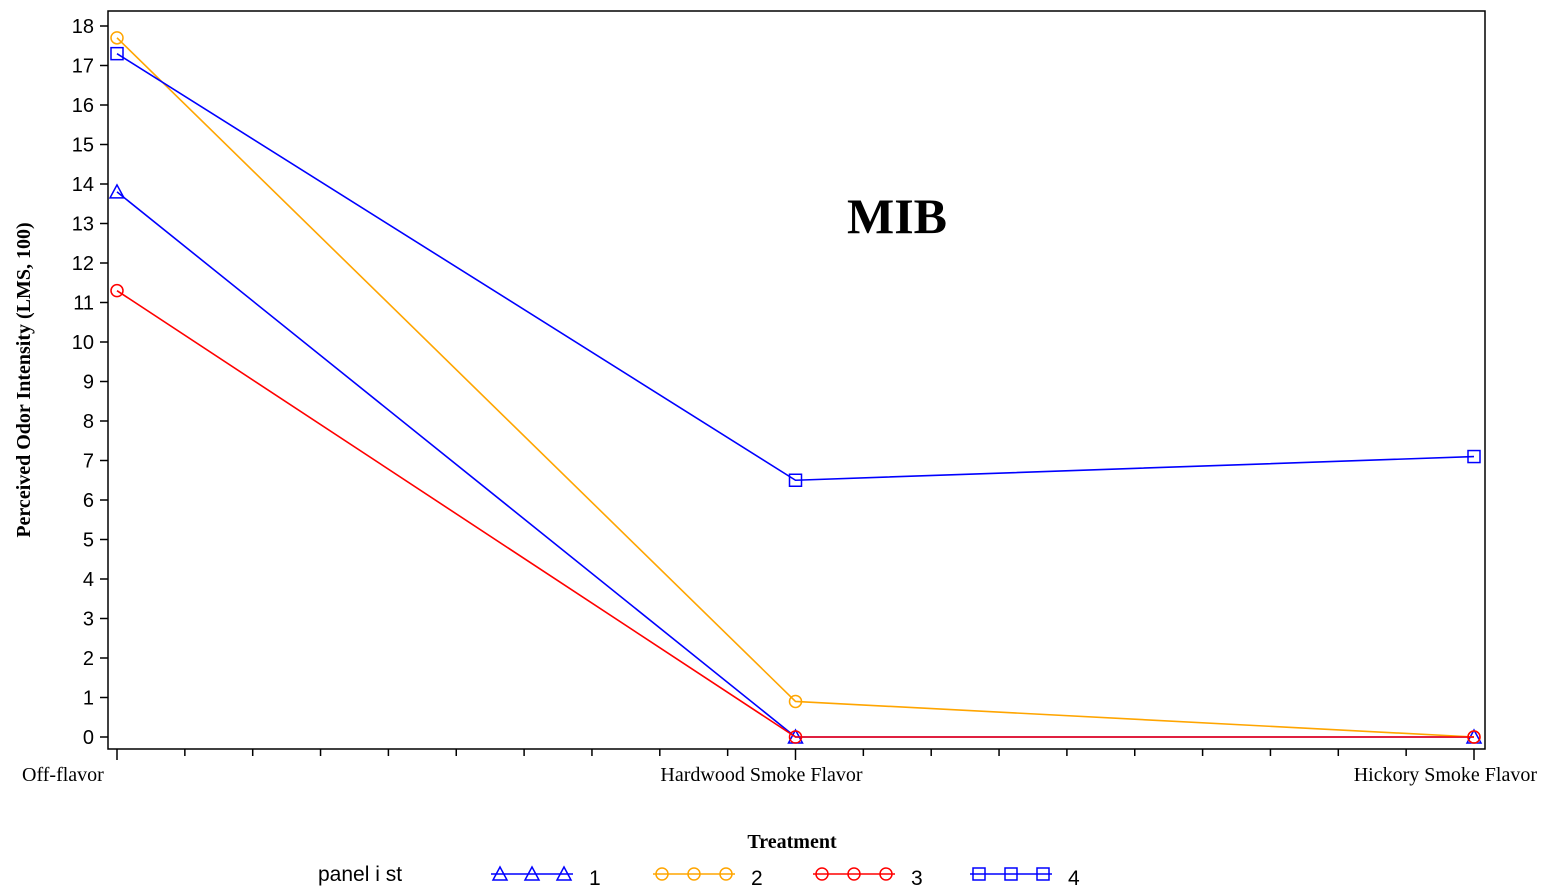  Describe the element at coordinates (63, 775) in the screenshot. I see `x-tick-label: Off-flavor` at that location.